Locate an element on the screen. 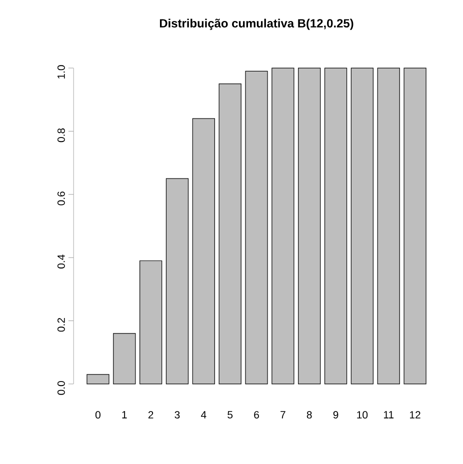 The height and width of the screenshot is (464, 463). x-tick-label: 5 is located at coordinates (230, 414).